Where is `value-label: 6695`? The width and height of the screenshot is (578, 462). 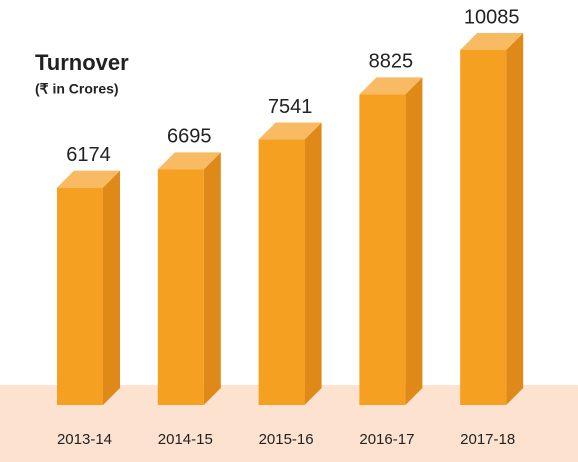
value-label: 6695 is located at coordinates (189, 137).